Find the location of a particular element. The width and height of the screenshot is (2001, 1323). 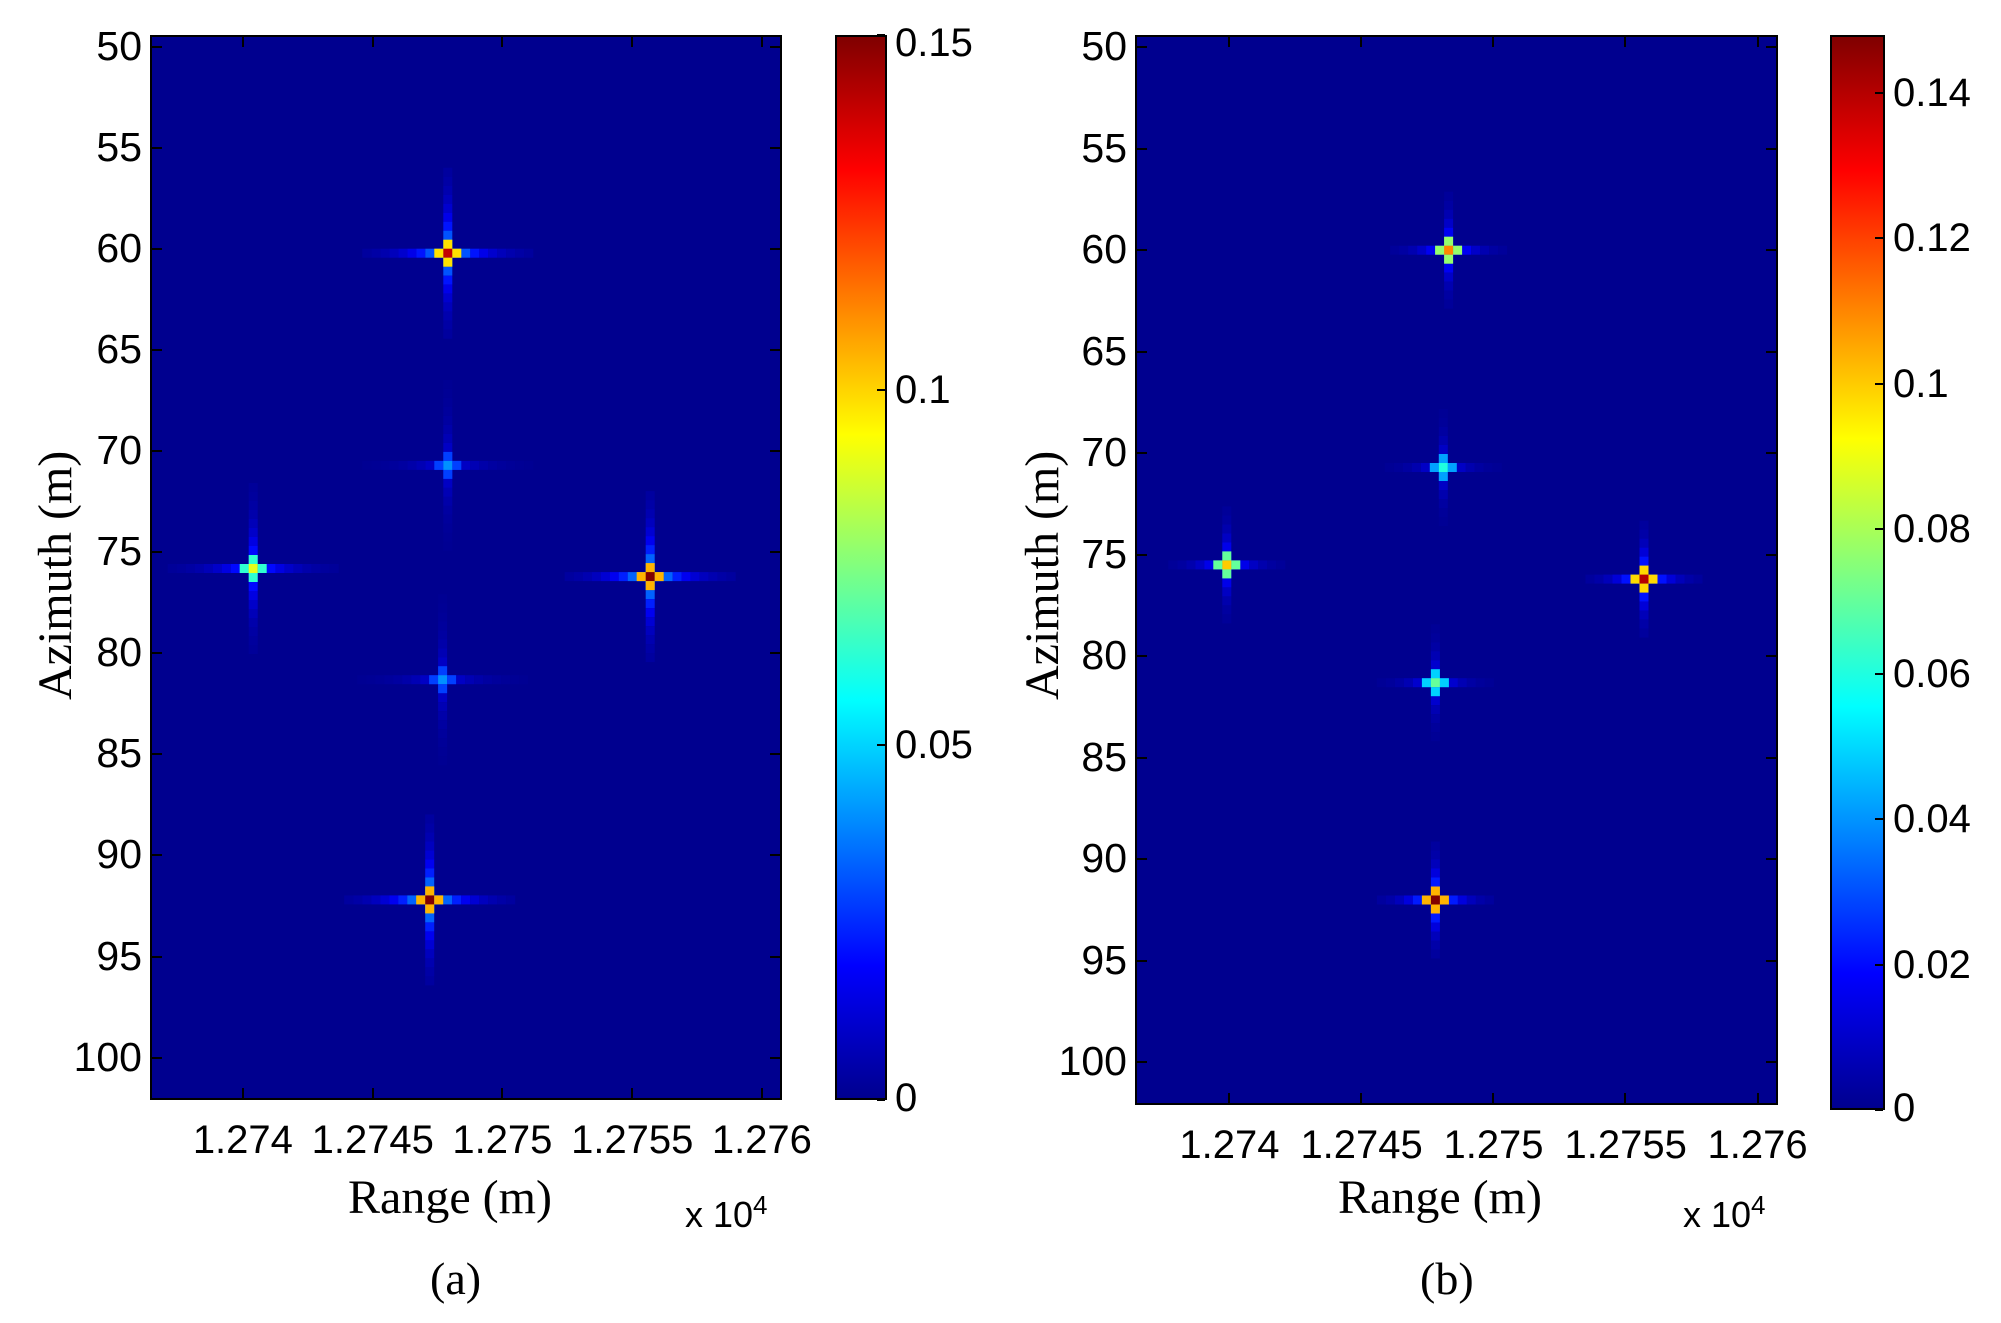

x-tick-label: 1.275 is located at coordinates (502, 1140).